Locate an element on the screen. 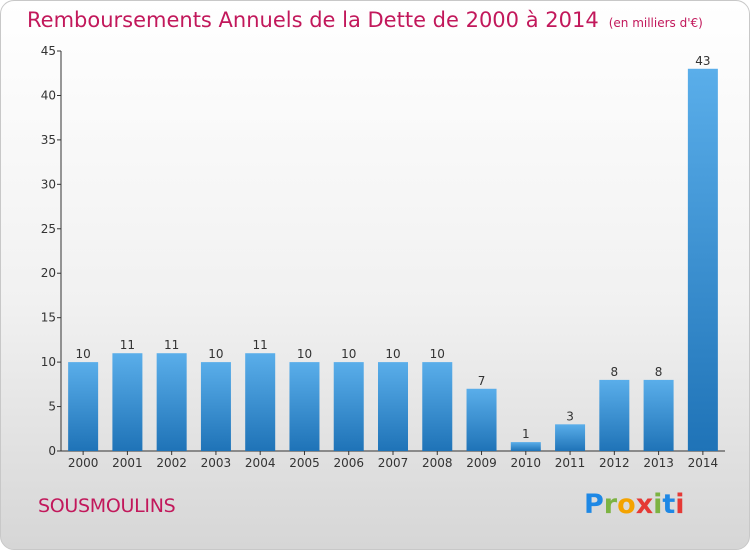 The image size is (750, 550). x-tick-label: 2001 is located at coordinates (127, 463).